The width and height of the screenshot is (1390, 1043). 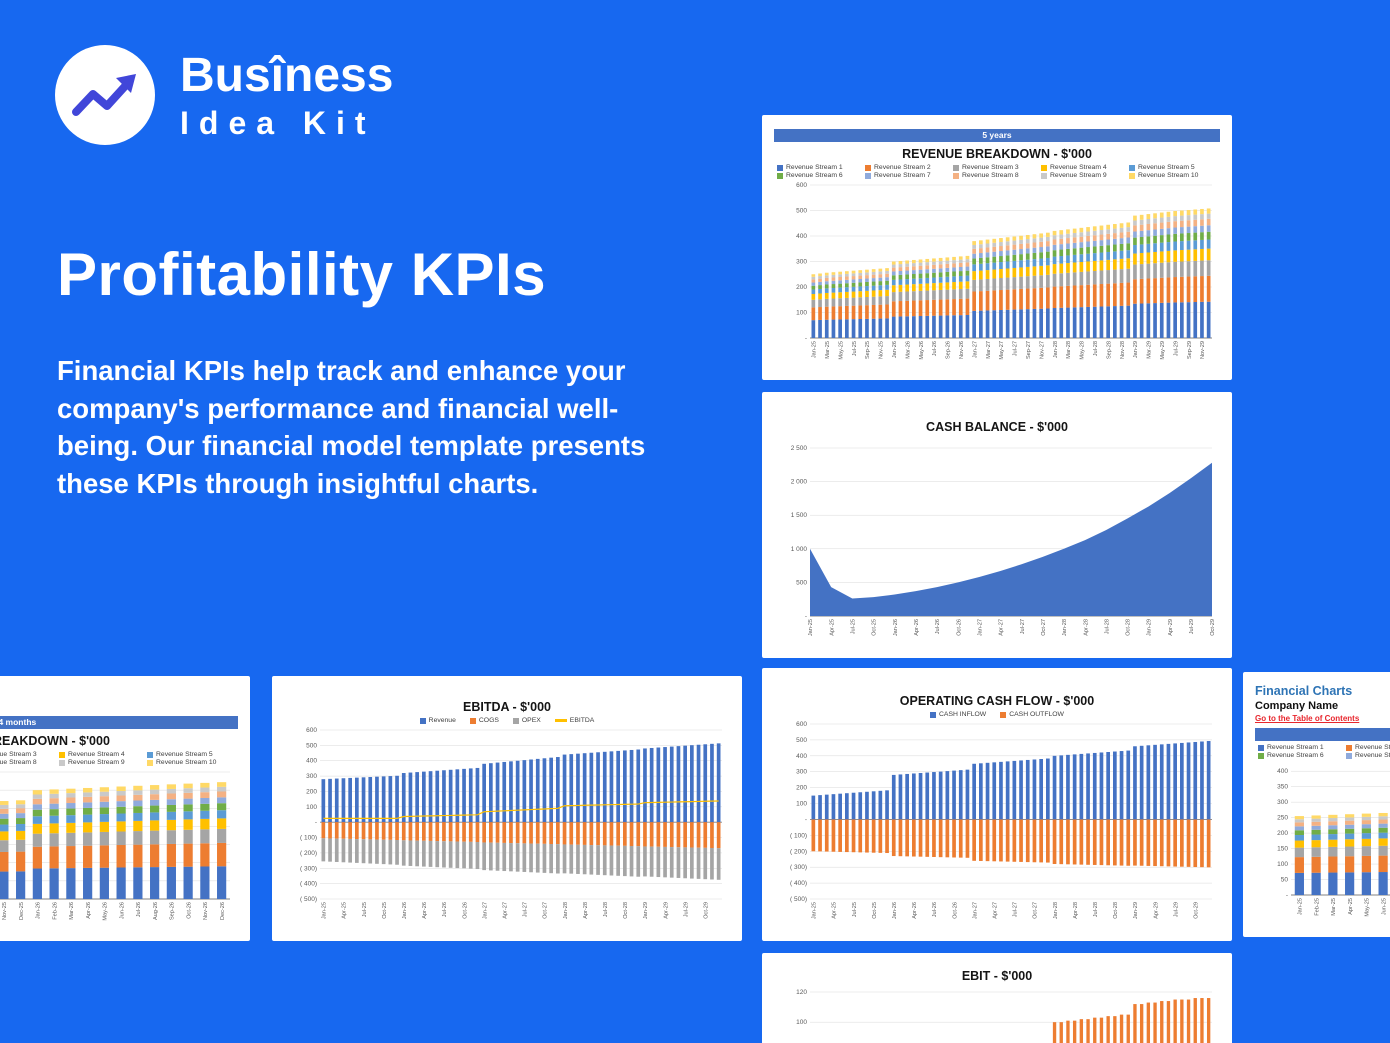 What do you see at coordinates (1029, 350) in the screenshot?
I see `svg-text: Sep-27` at bounding box center [1029, 350].